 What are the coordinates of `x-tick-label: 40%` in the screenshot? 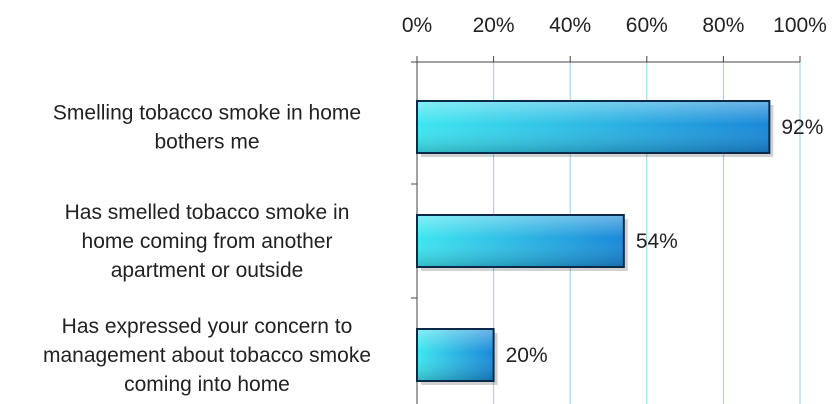 It's located at (570, 25).